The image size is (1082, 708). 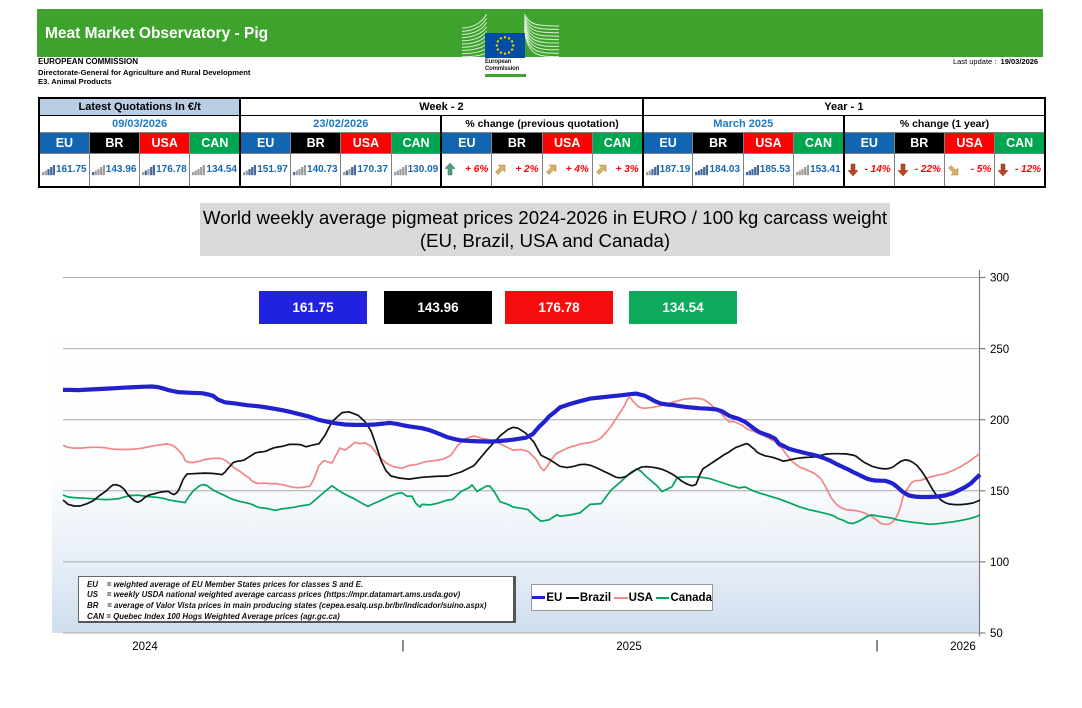 What do you see at coordinates (999, 492) in the screenshot?
I see `svg-text: 150` at bounding box center [999, 492].